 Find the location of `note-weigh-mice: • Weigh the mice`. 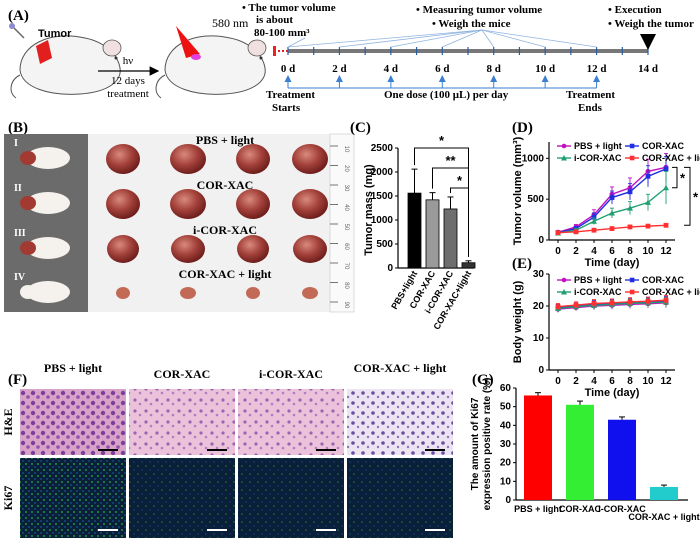

note-weigh-mice: • Weigh the mice is located at coordinates (471, 24).